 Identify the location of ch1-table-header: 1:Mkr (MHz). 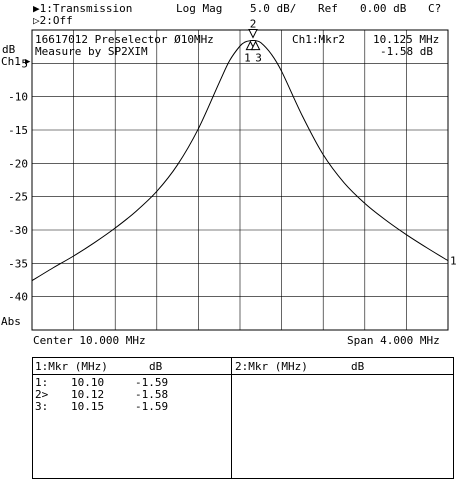
(71, 366).